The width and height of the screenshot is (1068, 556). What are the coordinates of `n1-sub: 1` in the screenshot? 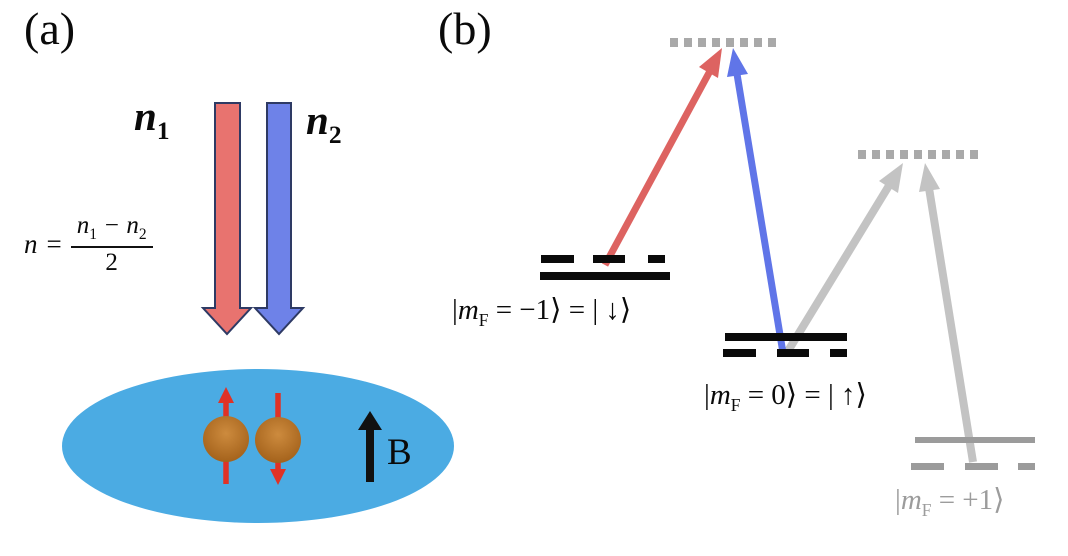 It's located at (163, 131).